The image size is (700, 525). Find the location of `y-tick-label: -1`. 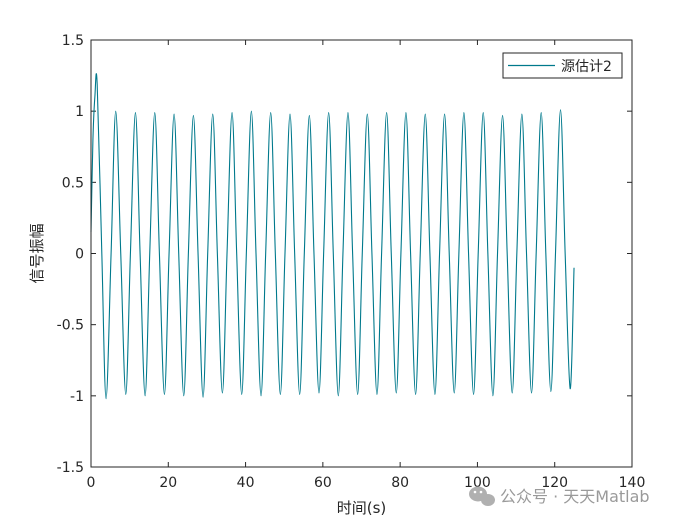

y-tick-label: -1 is located at coordinates (77, 397).